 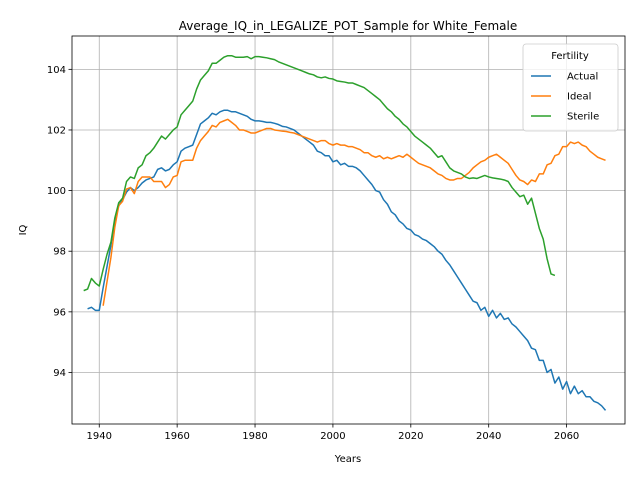 I want to click on legend-label-actual: Actual, so click(x=582, y=77).